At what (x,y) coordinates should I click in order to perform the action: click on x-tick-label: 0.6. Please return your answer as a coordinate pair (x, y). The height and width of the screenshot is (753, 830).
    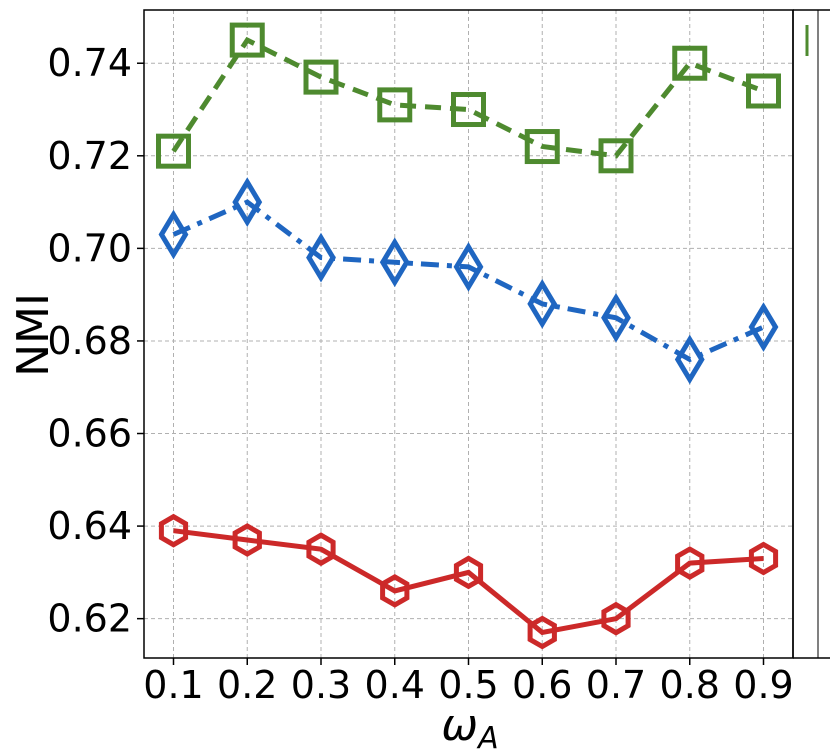
    Looking at the image, I should click on (542, 685).